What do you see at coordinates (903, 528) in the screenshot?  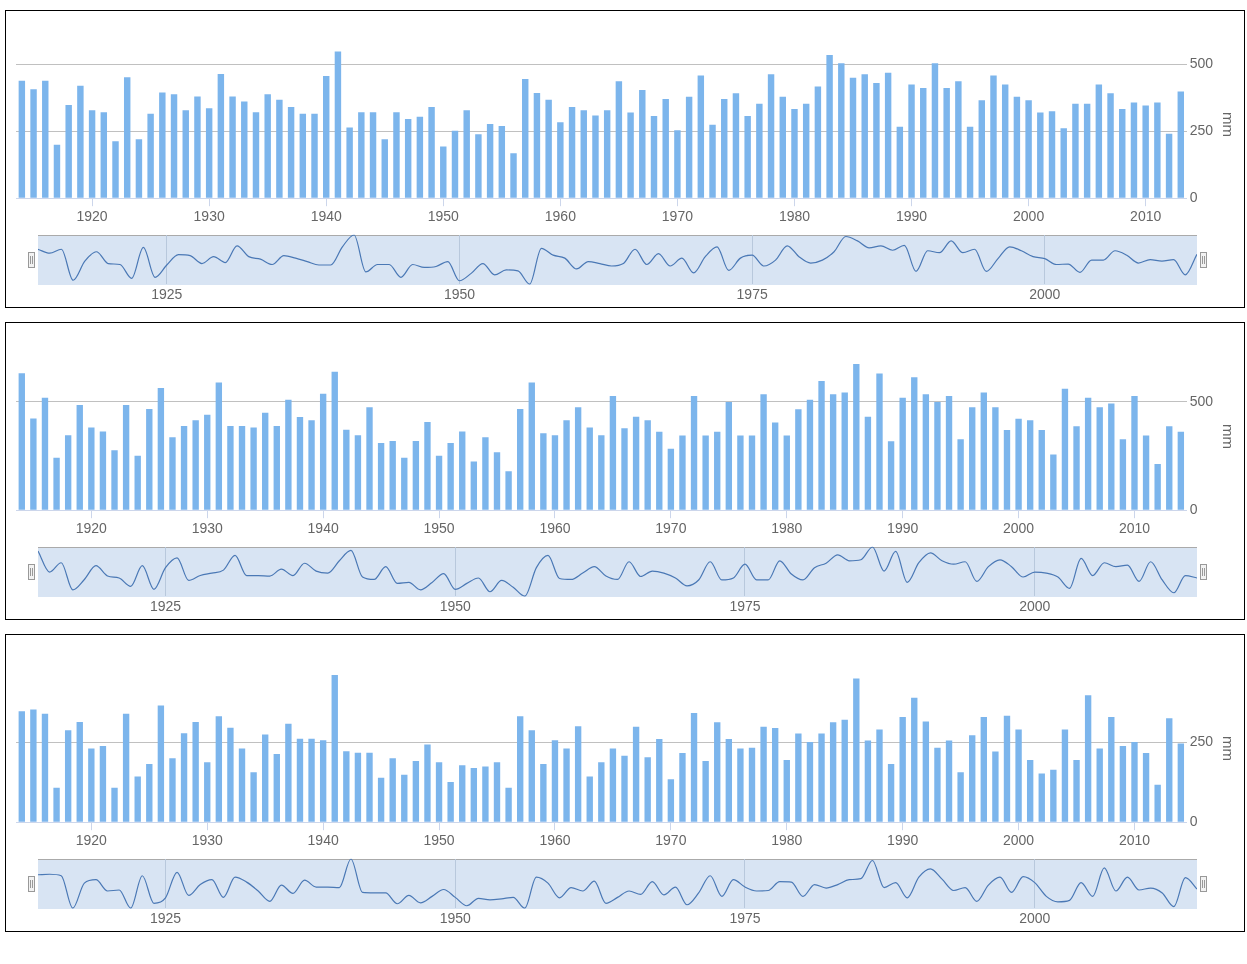 I see `x-tick-label: 1990` at bounding box center [903, 528].